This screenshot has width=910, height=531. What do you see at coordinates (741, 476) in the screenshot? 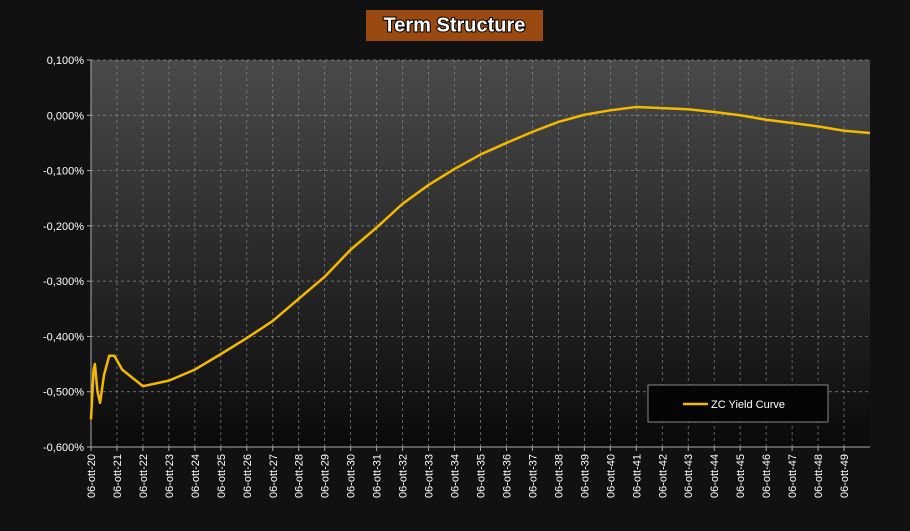
I see `x-tick-label: 06-ott-45` at bounding box center [741, 476].